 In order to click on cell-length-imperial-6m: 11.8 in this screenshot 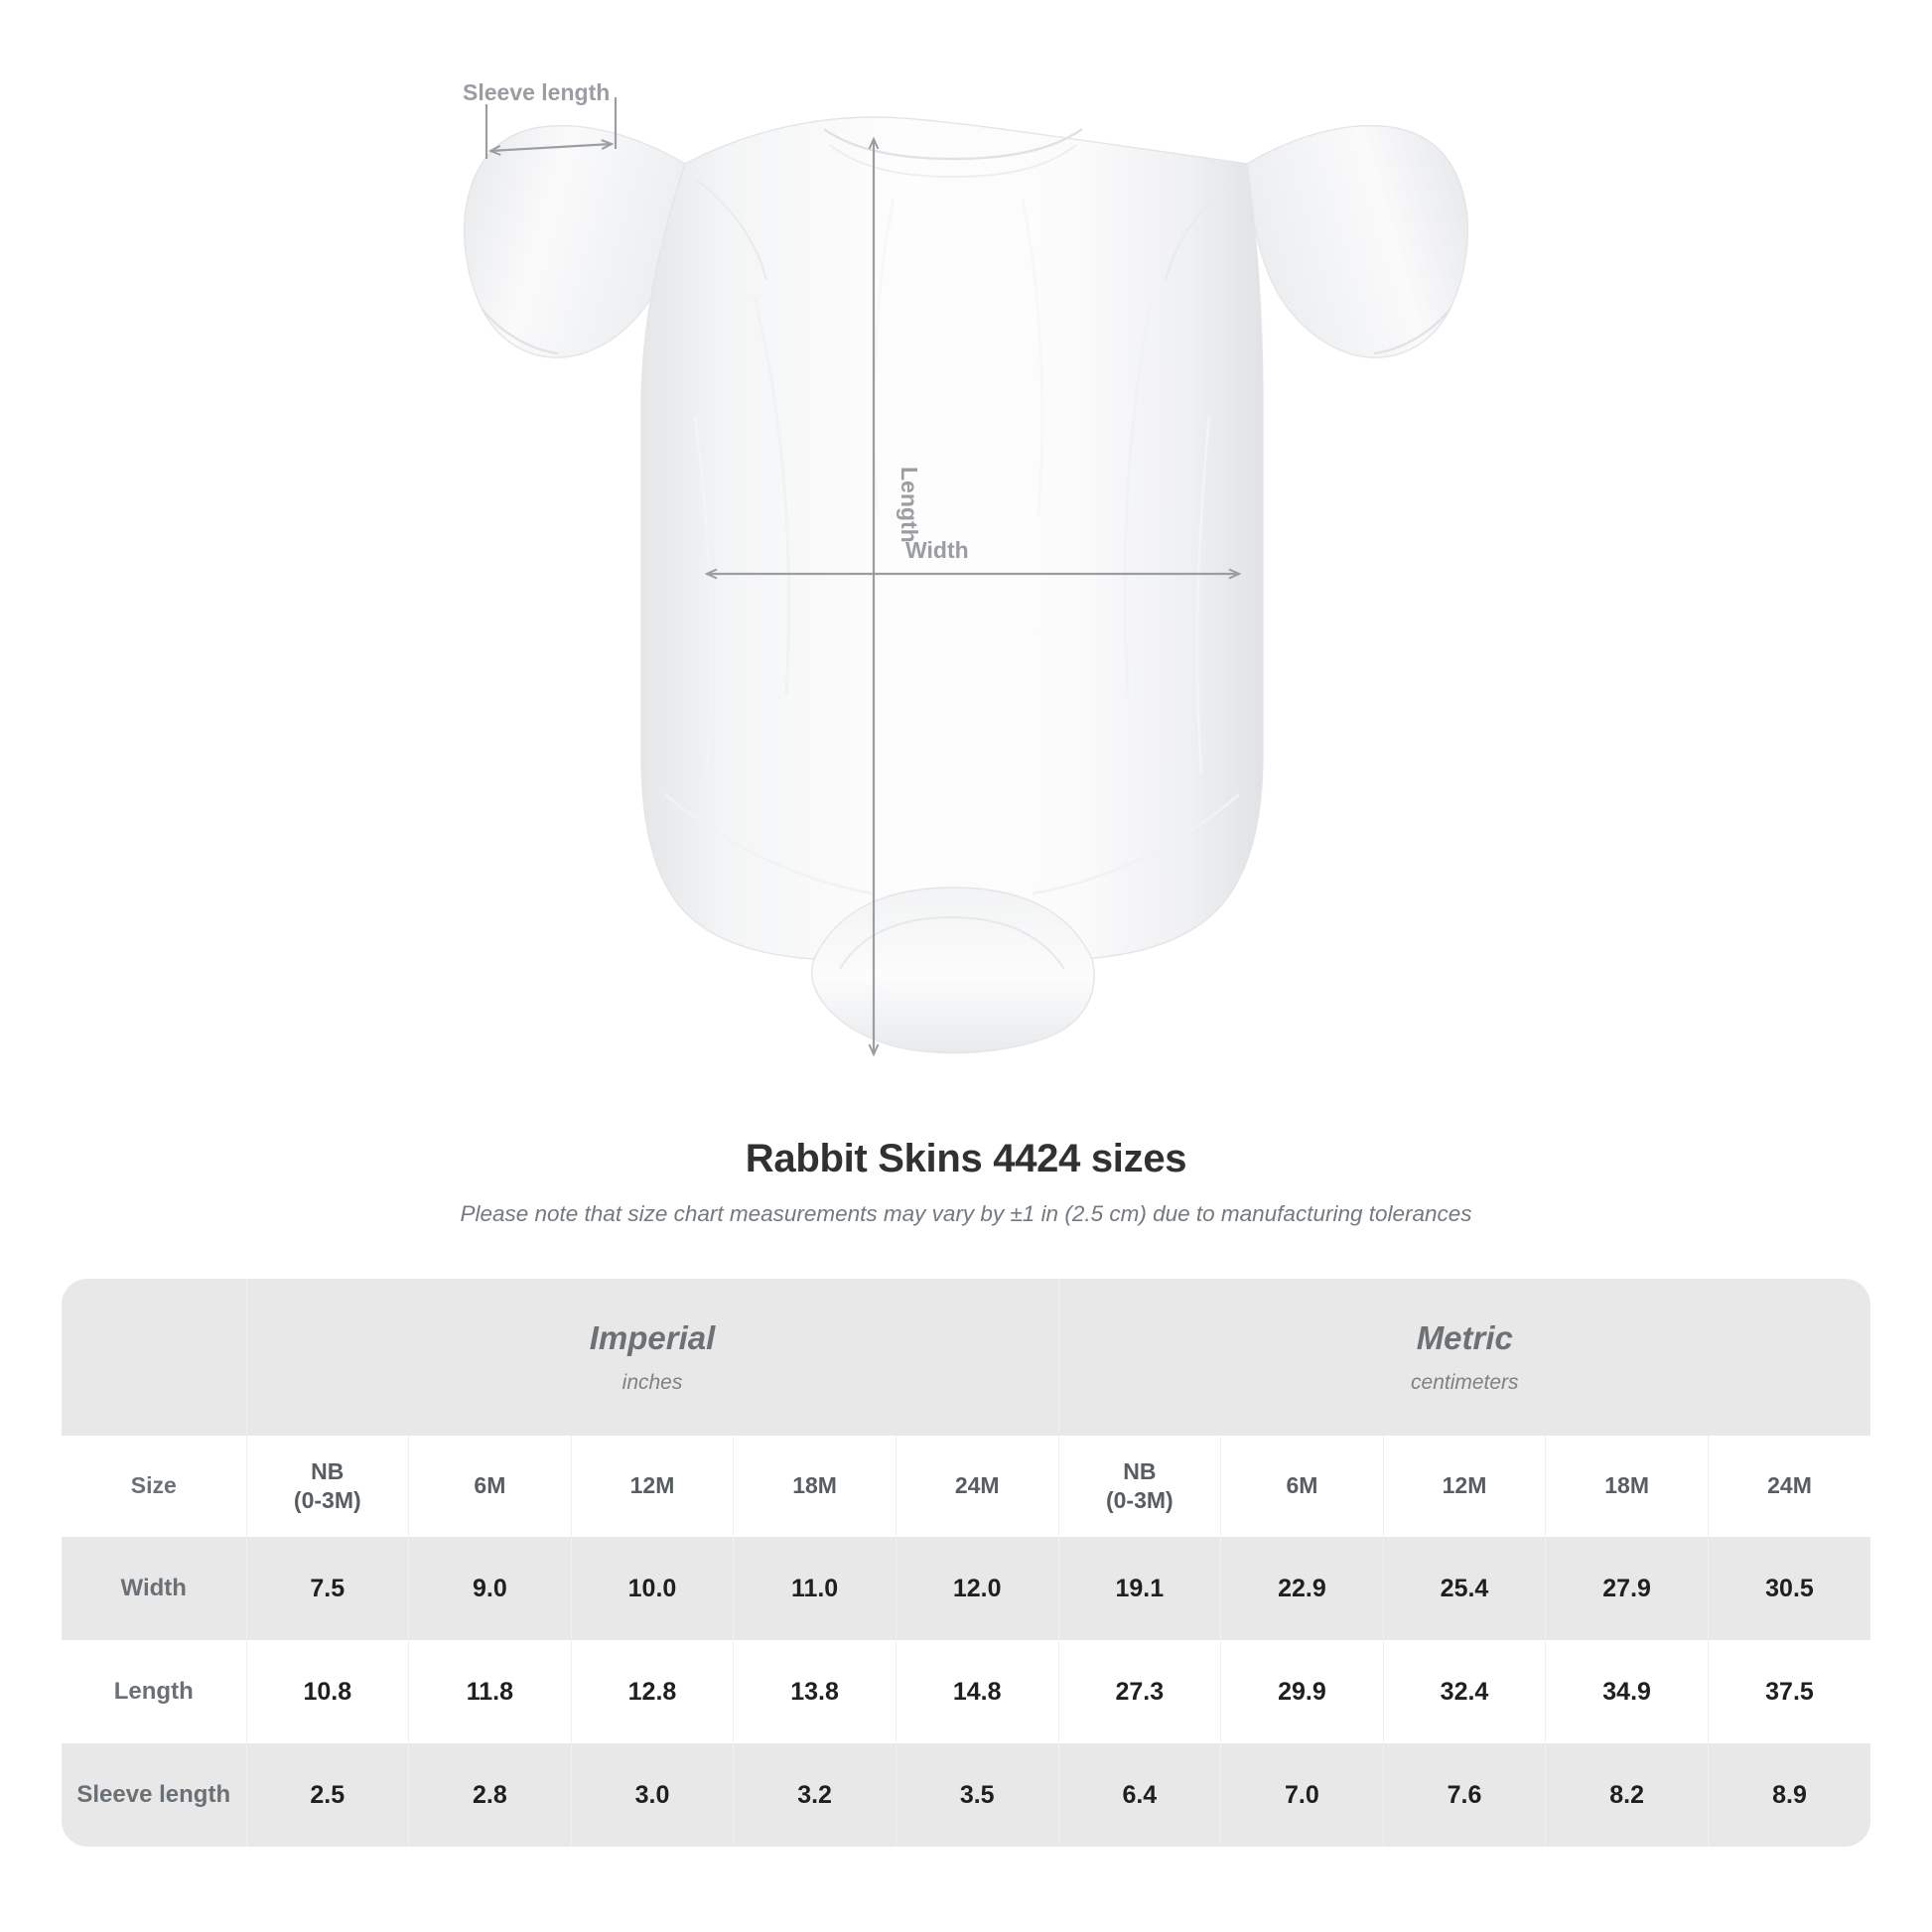, I will do `click(490, 1692)`.